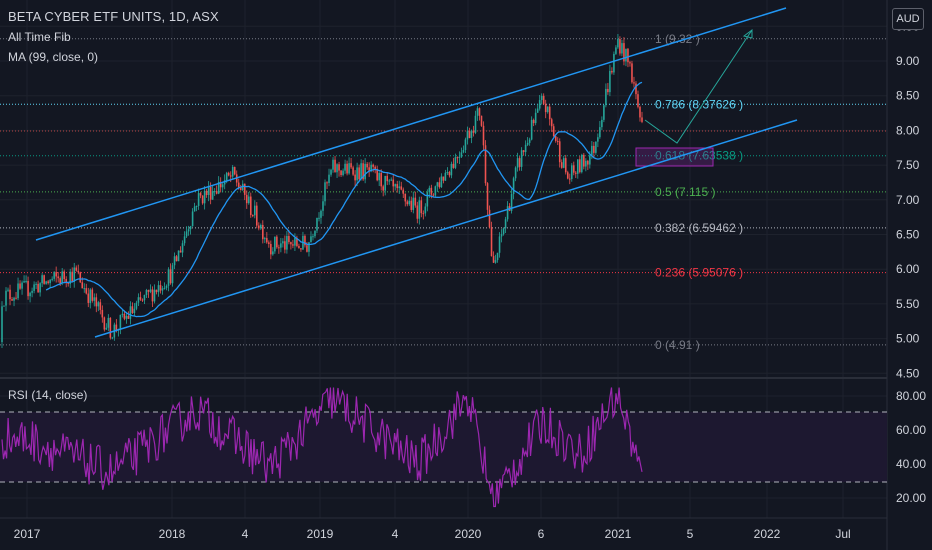 This screenshot has width=932, height=550. I want to click on price-axis-label: 8.00, so click(908, 130).